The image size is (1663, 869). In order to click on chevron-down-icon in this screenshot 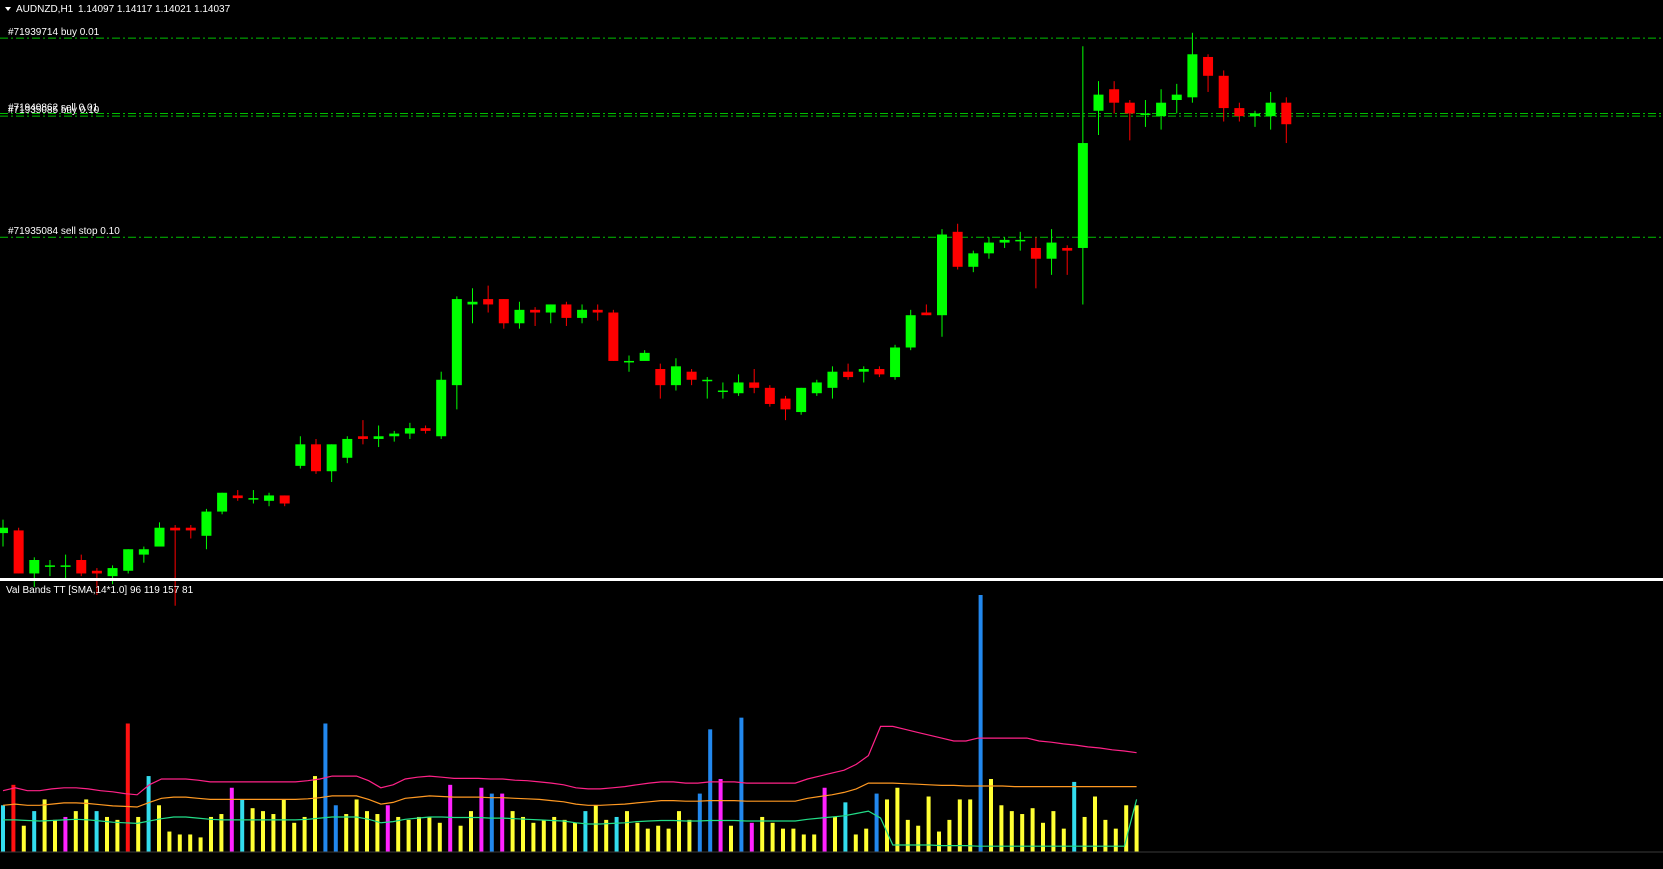, I will do `click(8, 9)`.